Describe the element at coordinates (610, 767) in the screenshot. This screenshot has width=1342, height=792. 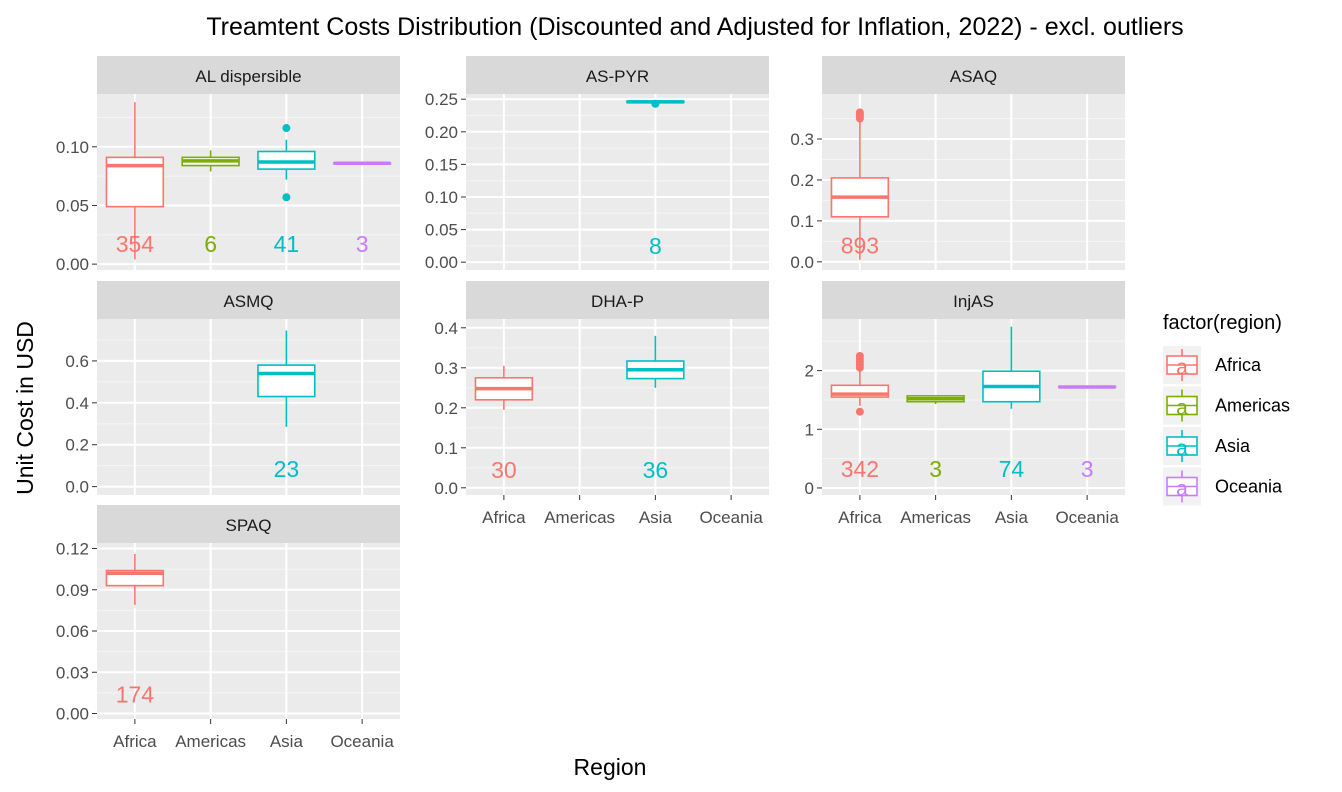
I see `x-axis-title: Region` at that location.